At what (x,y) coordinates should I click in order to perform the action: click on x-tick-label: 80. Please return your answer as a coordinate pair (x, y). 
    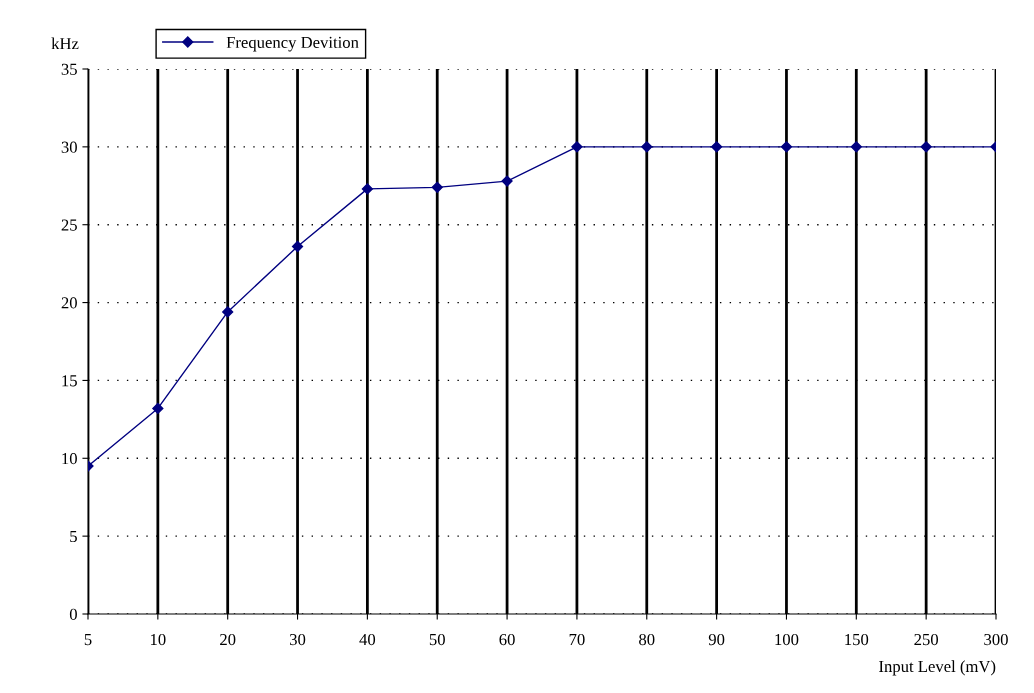
    Looking at the image, I should click on (647, 639).